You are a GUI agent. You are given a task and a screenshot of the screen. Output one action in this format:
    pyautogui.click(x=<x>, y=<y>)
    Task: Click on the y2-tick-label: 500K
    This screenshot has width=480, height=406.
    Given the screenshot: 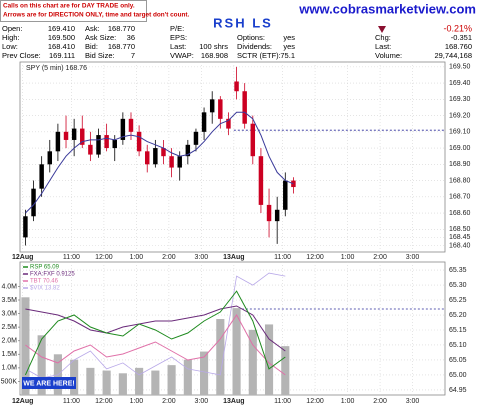 What is the action you would take?
    pyautogui.click(x=9, y=381)
    